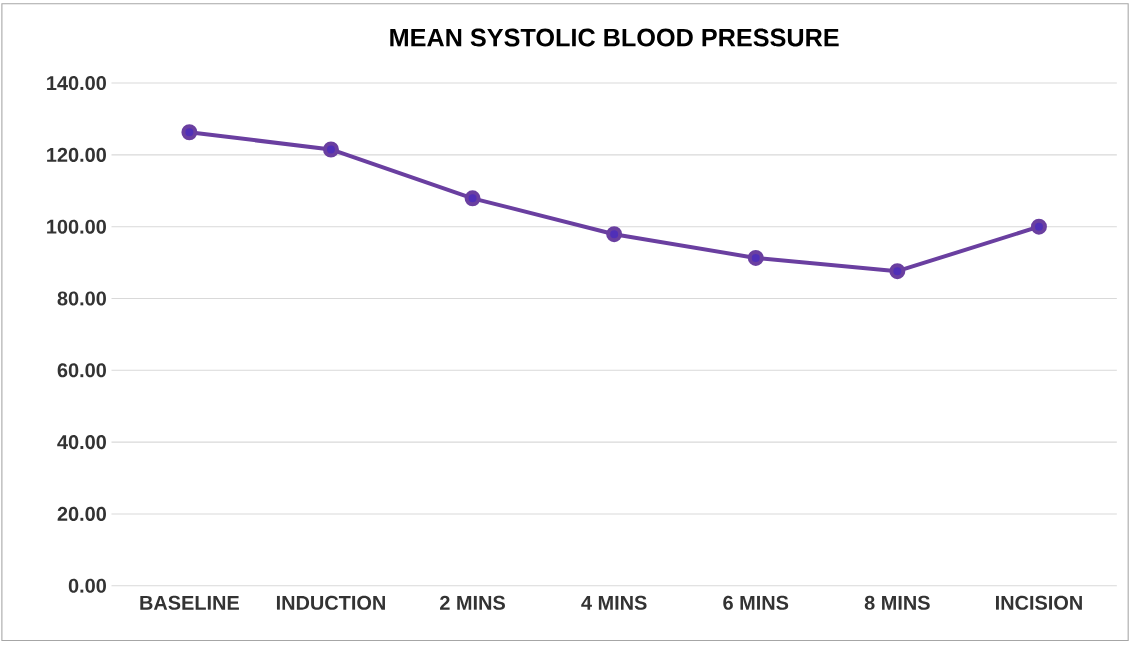 This screenshot has width=1131, height=650. Describe the element at coordinates (76, 226) in the screenshot. I see `y-tick-label: 100.00` at that location.